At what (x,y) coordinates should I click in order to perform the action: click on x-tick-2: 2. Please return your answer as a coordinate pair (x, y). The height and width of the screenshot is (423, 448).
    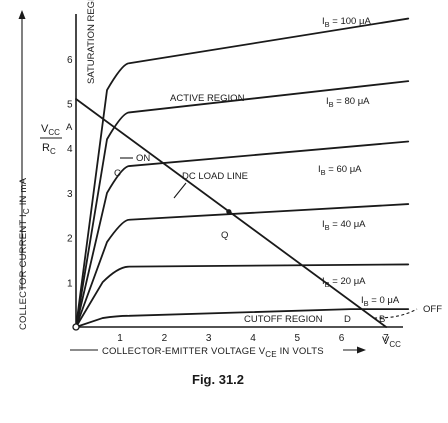
    Looking at the image, I should click on (165, 338).